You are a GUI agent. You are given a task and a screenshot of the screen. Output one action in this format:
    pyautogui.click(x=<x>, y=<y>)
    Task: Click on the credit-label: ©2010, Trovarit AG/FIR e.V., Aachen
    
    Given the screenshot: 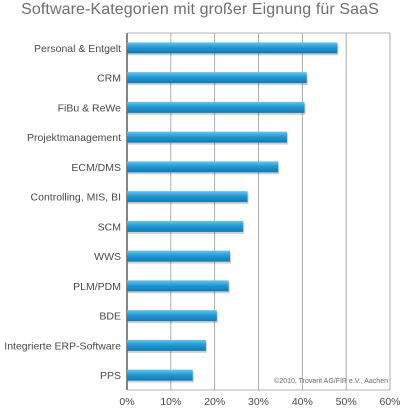 What is the action you would take?
    pyautogui.click(x=331, y=381)
    